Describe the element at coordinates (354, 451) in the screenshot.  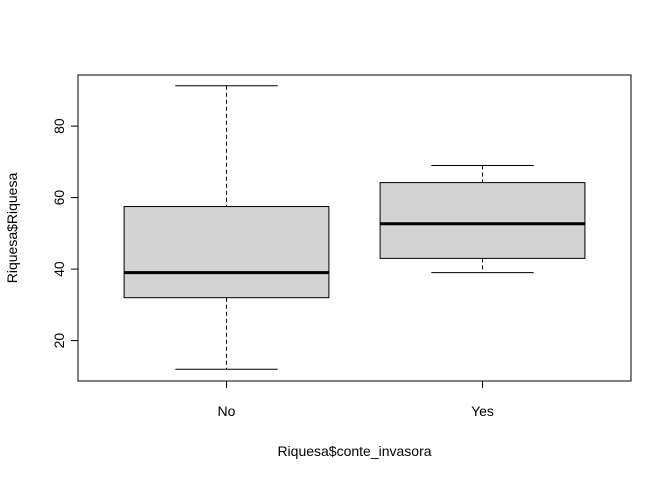
I see `x-axis-title: Riquesa$conte_invasora` at that location.